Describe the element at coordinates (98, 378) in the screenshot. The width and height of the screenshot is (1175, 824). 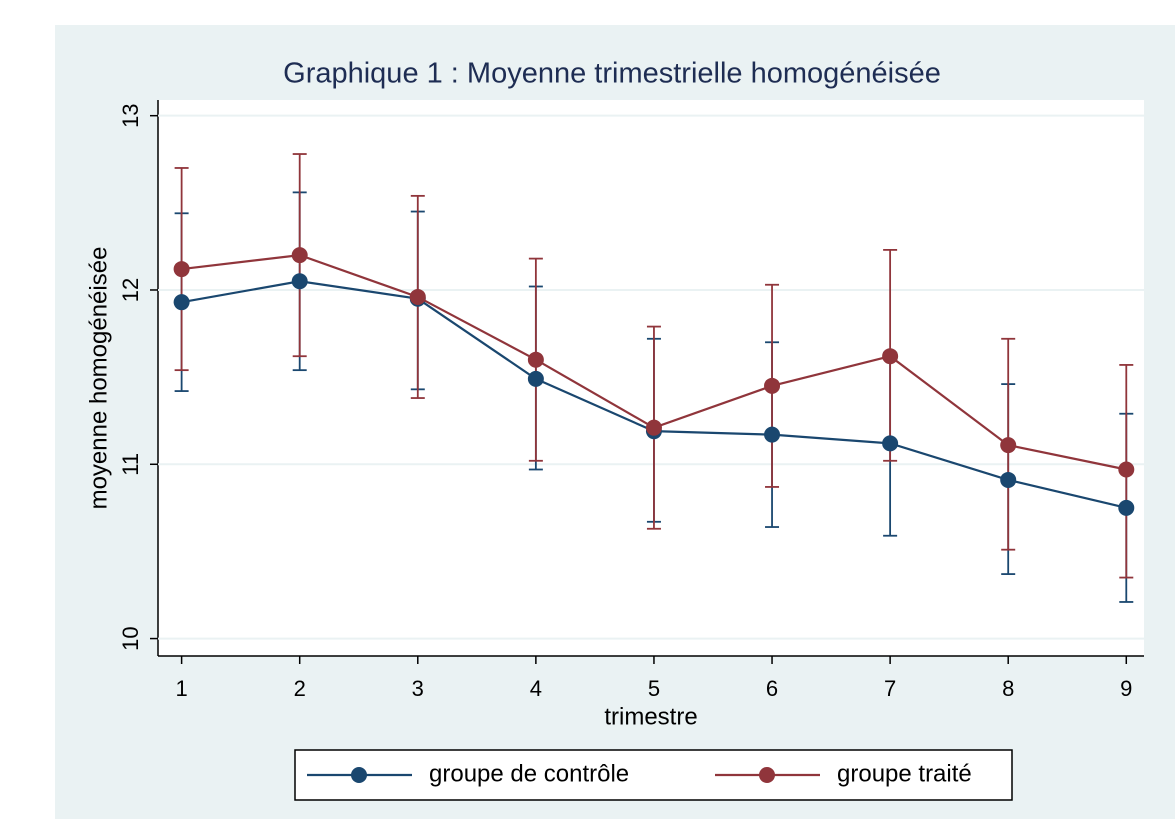
I see `y-axis-label: moyenne homogénéisée` at that location.